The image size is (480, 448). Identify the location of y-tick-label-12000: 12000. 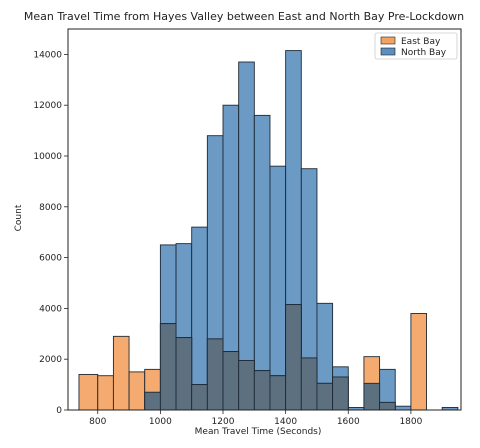
(47, 106).